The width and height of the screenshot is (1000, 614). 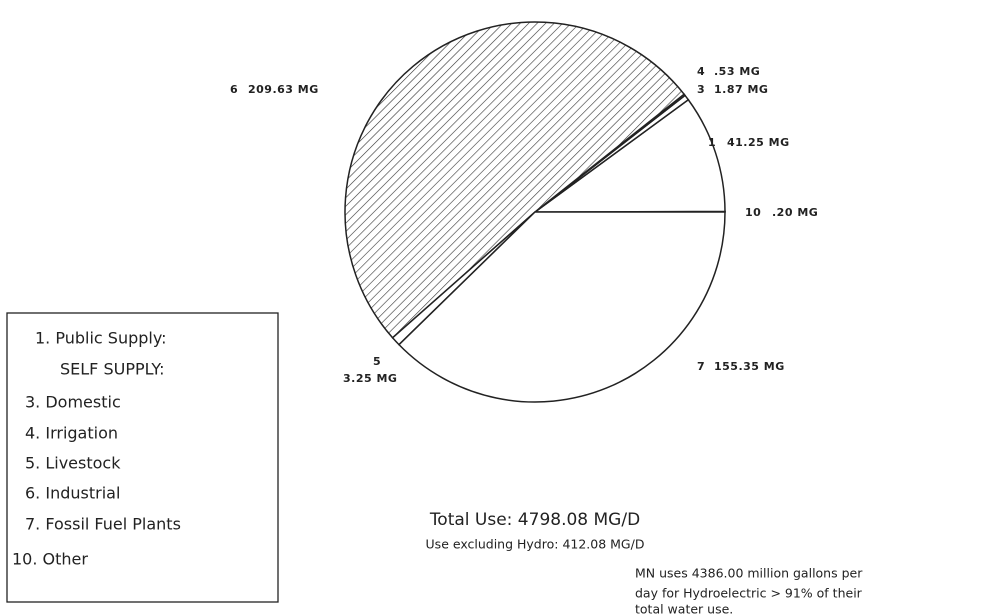 What do you see at coordinates (73, 402) in the screenshot?
I see `legend-item: 3. Domestic` at bounding box center [73, 402].